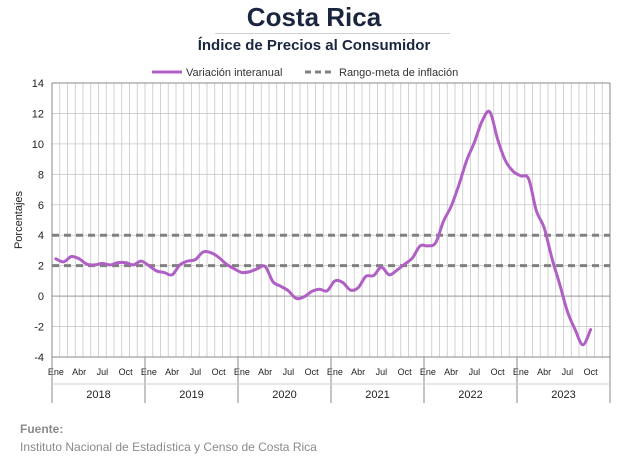 The image size is (628, 468). What do you see at coordinates (332, 33) in the screenshot?
I see `title-divider` at bounding box center [332, 33].